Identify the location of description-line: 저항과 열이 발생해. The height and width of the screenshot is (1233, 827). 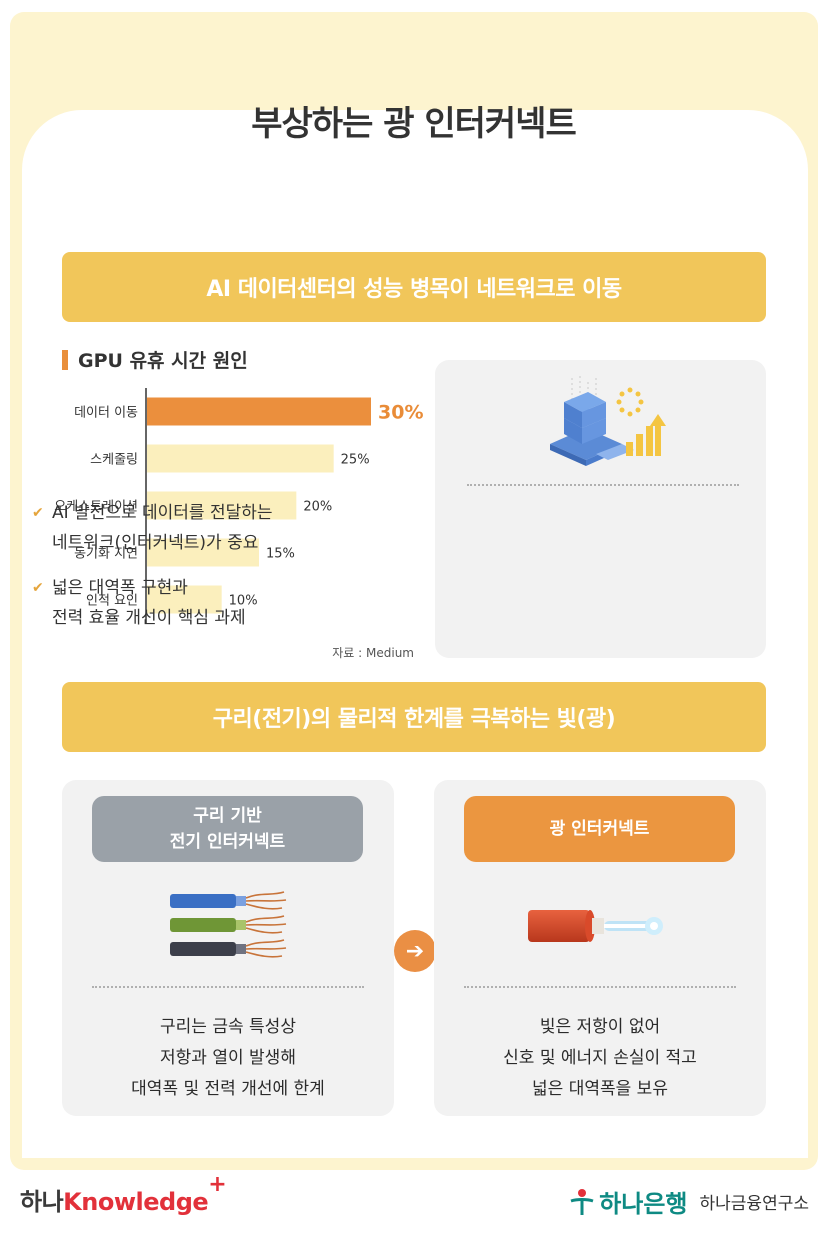
(228, 1058).